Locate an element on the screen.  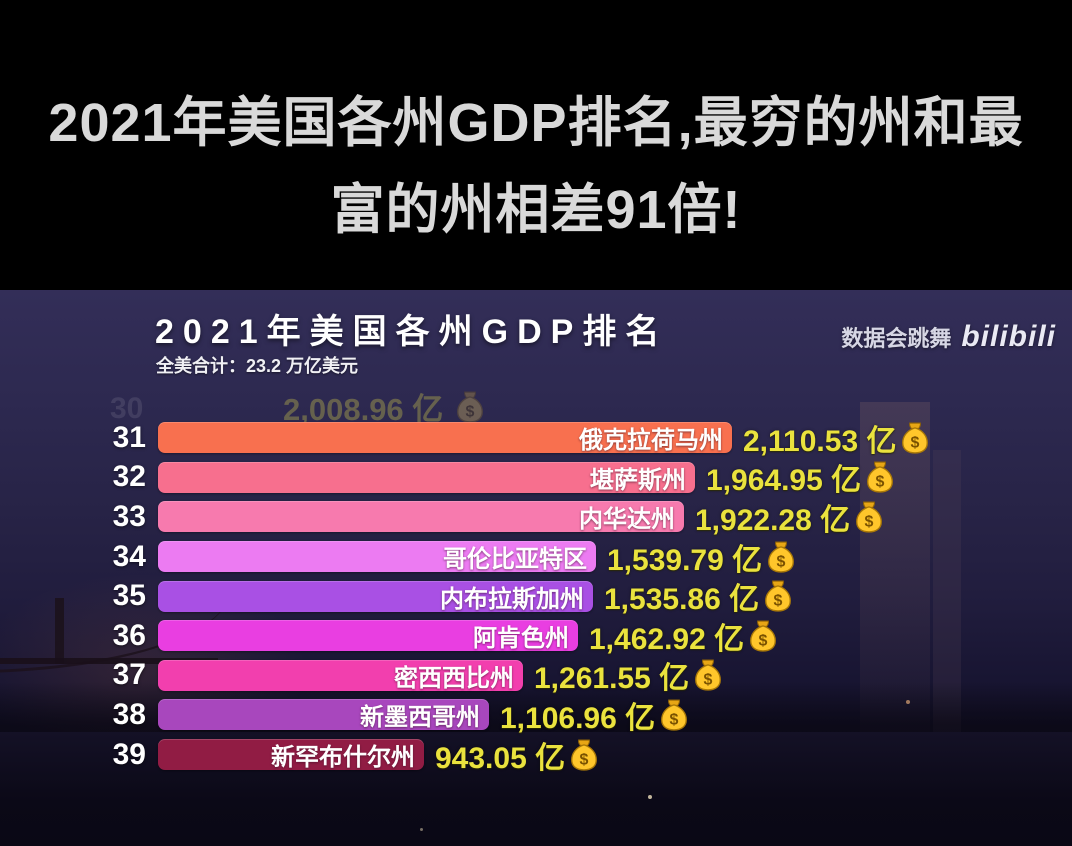
bar-row: 34 哥伦比亚特区 1,539.79 亿 $ is located at coordinates (536, 557).